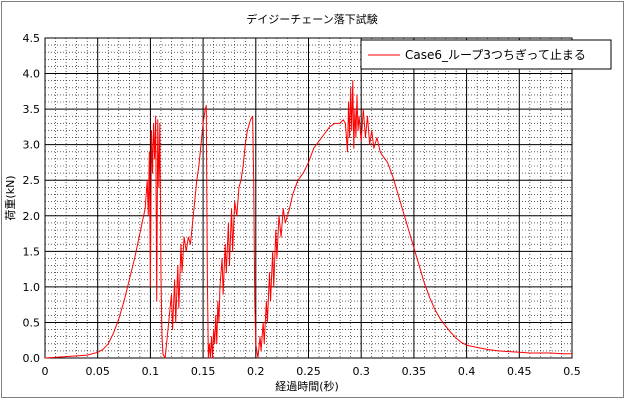 This screenshot has height=404, width=626. What do you see at coordinates (256, 371) in the screenshot?
I see `x-tick-label: 0.2` at bounding box center [256, 371].